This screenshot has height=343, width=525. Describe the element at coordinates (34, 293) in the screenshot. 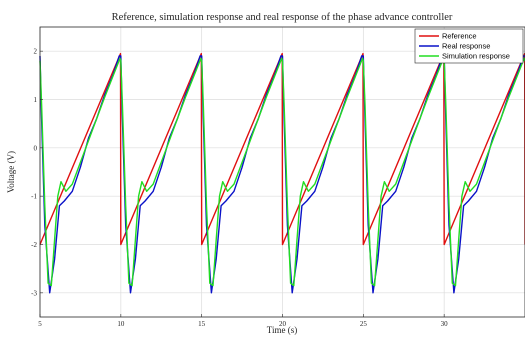

I see `y-tick-label: -3` at that location.